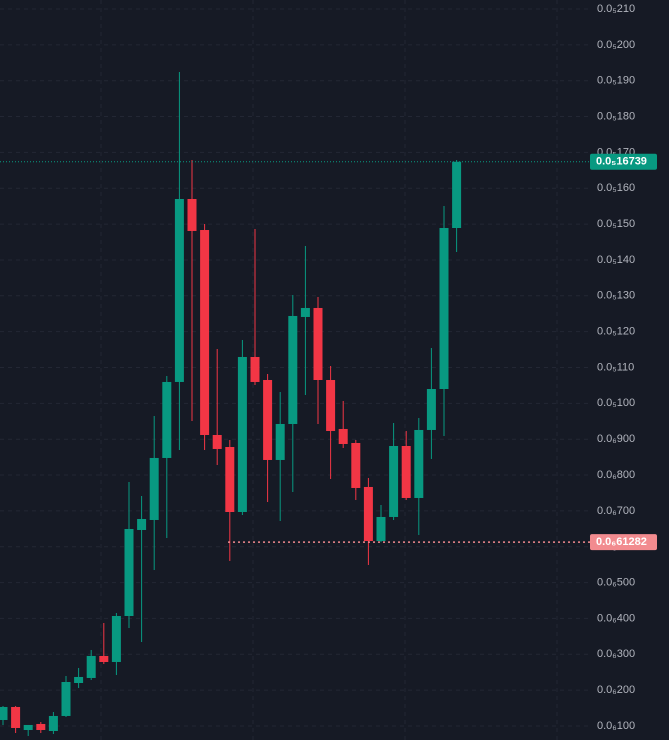  I want to click on y-tick-label: 0.0₅120, so click(616, 332).